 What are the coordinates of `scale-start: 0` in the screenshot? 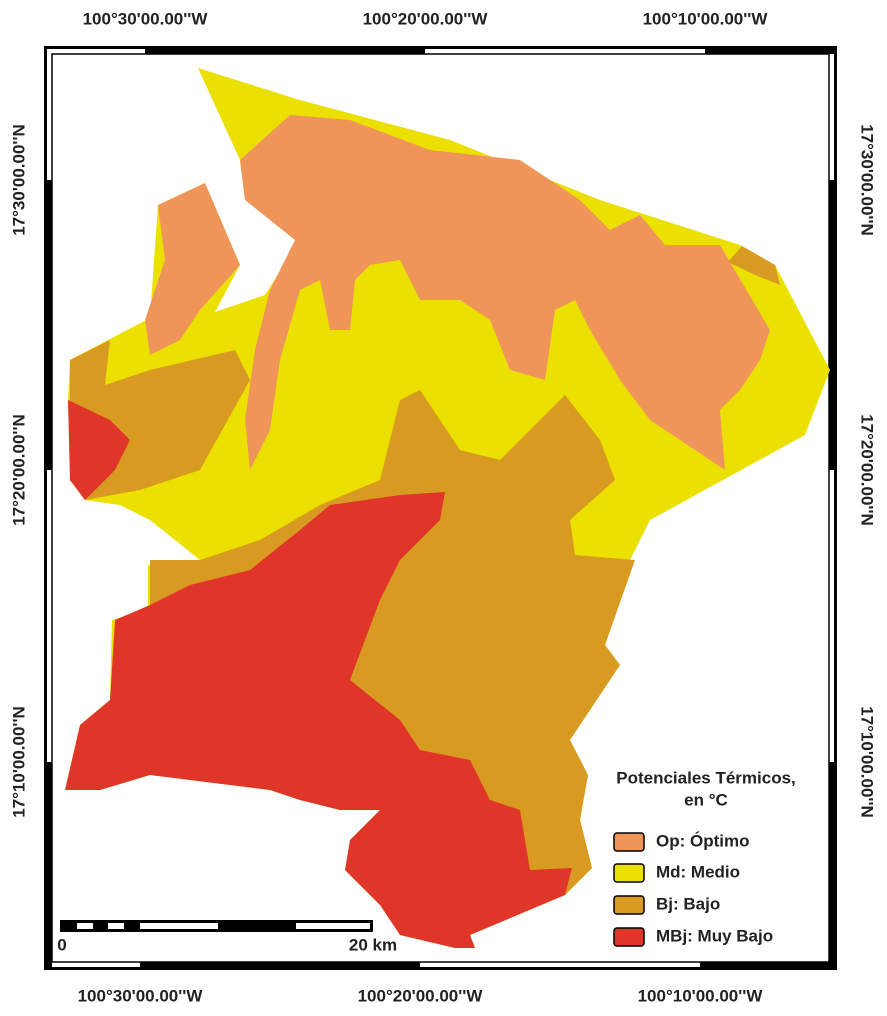 It's located at (61, 944).